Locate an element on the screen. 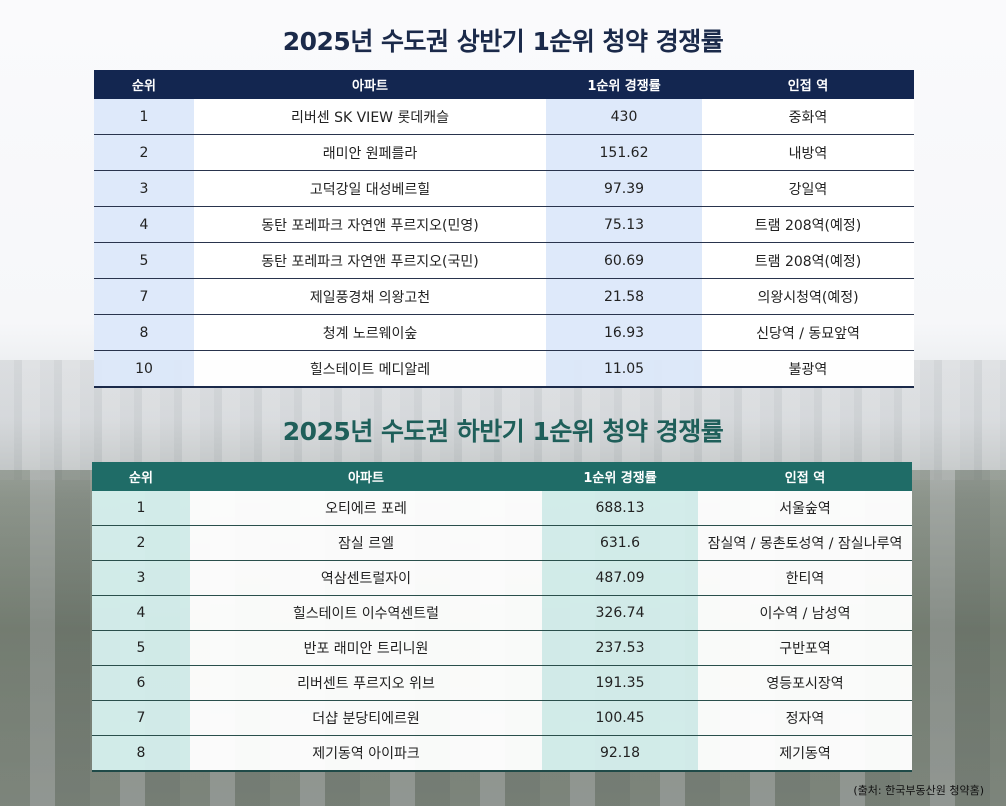  table-row: 2 래미안 원페를라 151.62 내방역 is located at coordinates (504, 152).